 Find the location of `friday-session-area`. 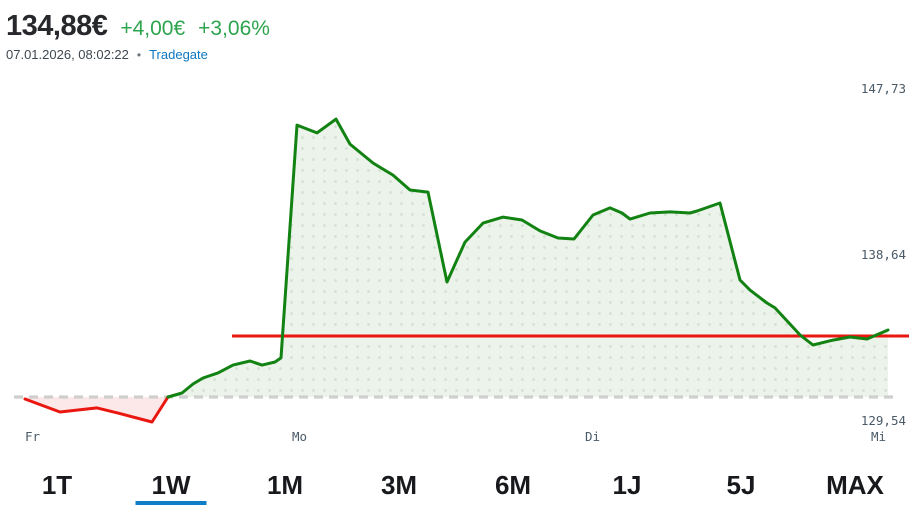

friday-session-area is located at coordinates (96, 409).